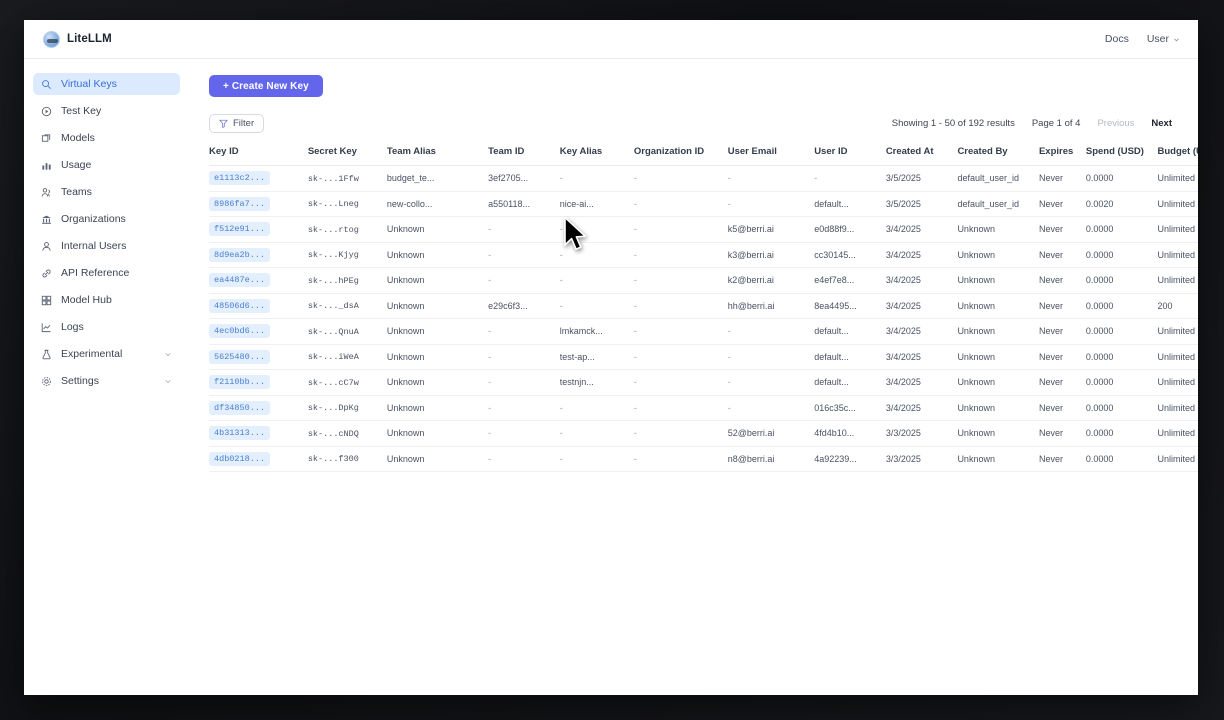  I want to click on column-header-user-id: User ID, so click(850, 156).